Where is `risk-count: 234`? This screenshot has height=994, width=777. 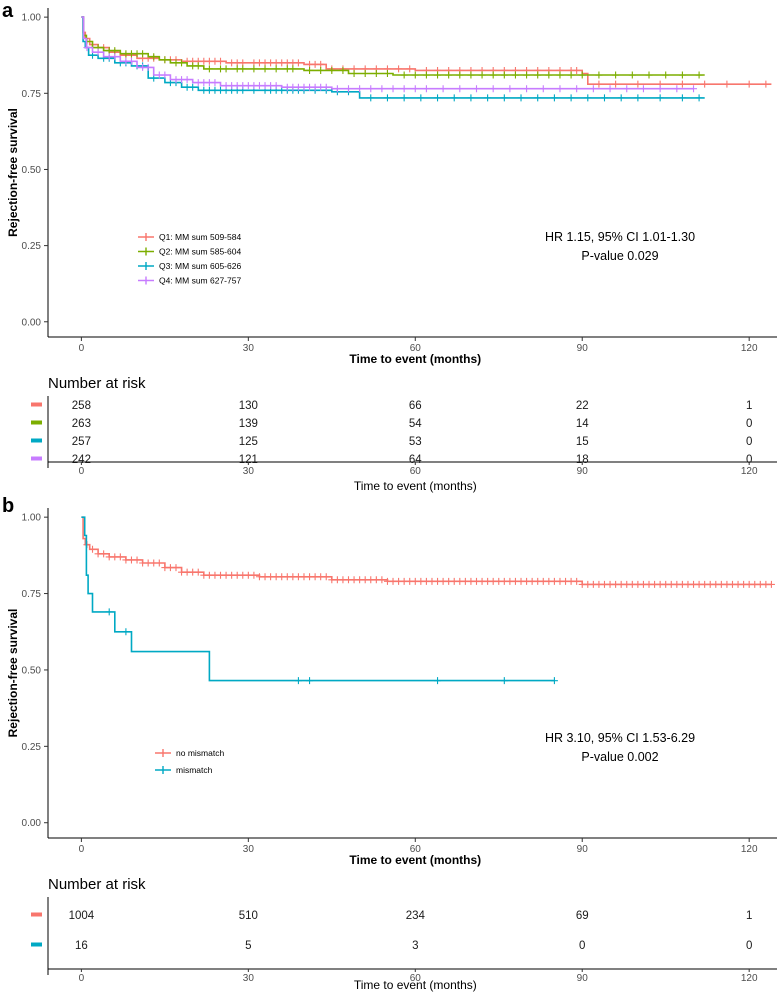
risk-count: 234 is located at coordinates (416, 916).